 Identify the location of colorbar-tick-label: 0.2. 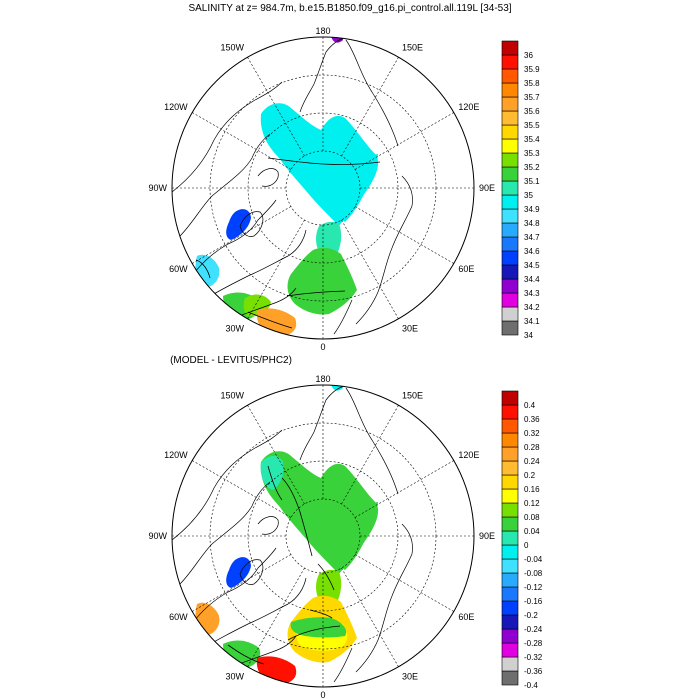
(530, 475).